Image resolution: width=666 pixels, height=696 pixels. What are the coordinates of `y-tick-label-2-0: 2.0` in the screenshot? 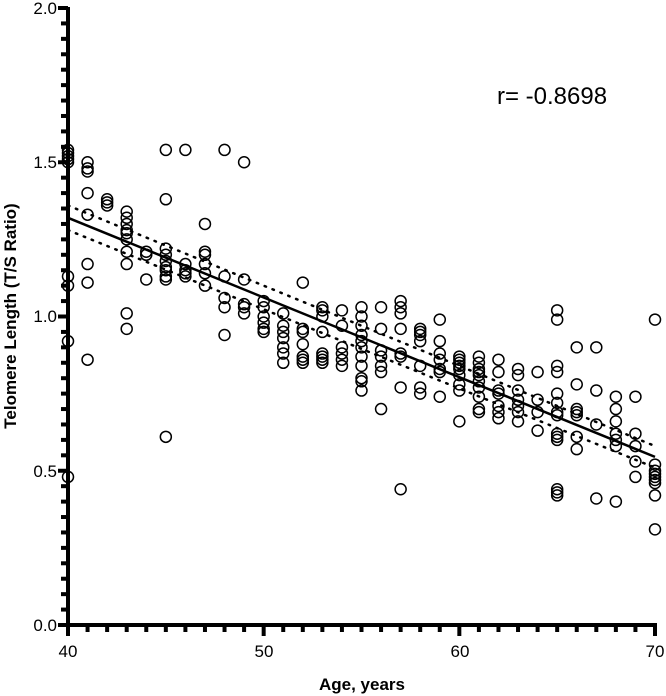 It's located at (45, 9).